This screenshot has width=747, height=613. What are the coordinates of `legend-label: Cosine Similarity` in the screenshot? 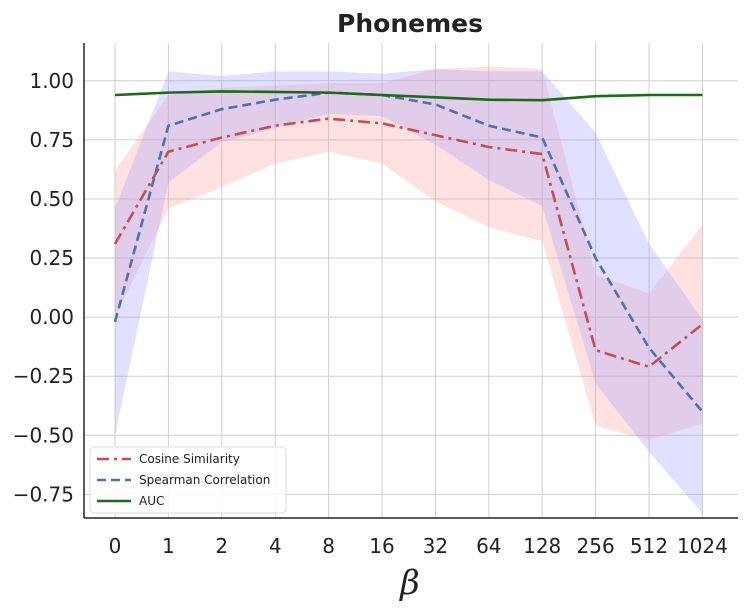 It's located at (189, 459).